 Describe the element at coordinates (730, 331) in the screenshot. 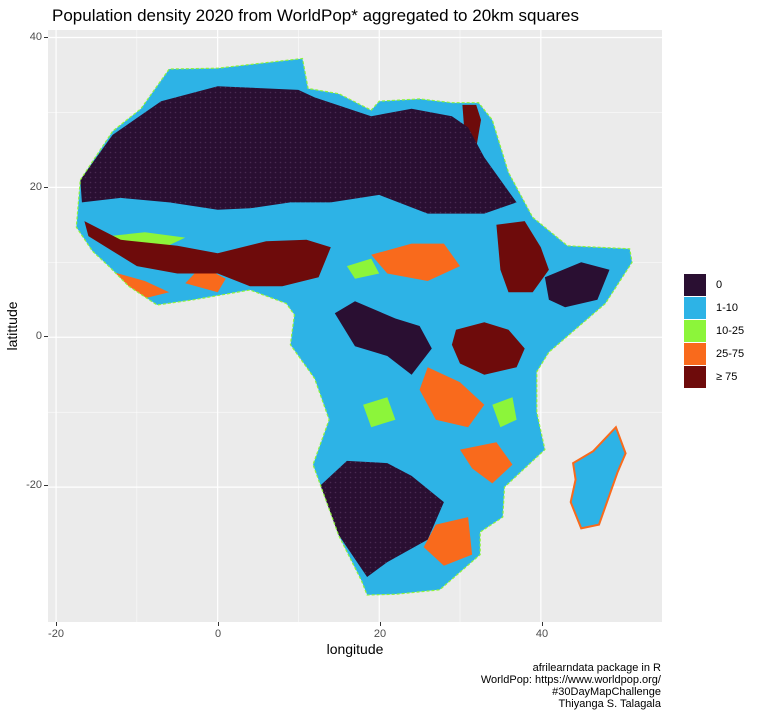

I see `legend-label-10-25: 10-25` at that location.